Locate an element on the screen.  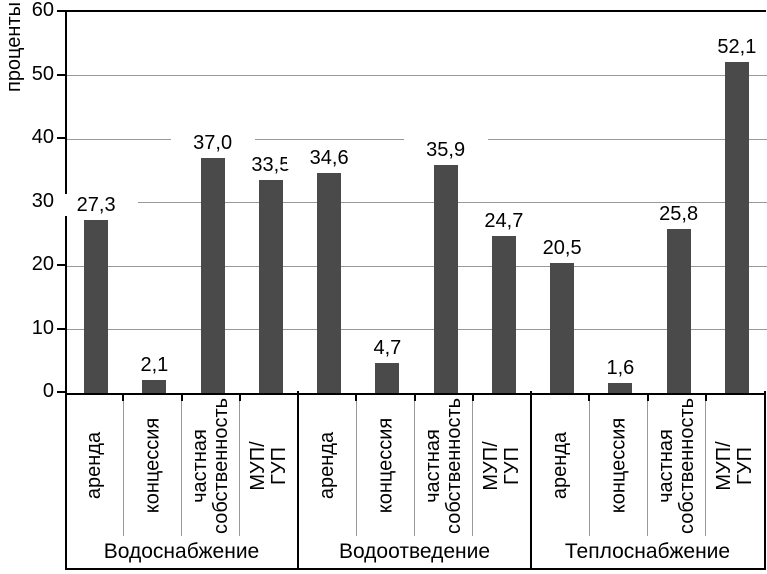
group-label-cell: Водоотведение is located at coordinates (414, 552).